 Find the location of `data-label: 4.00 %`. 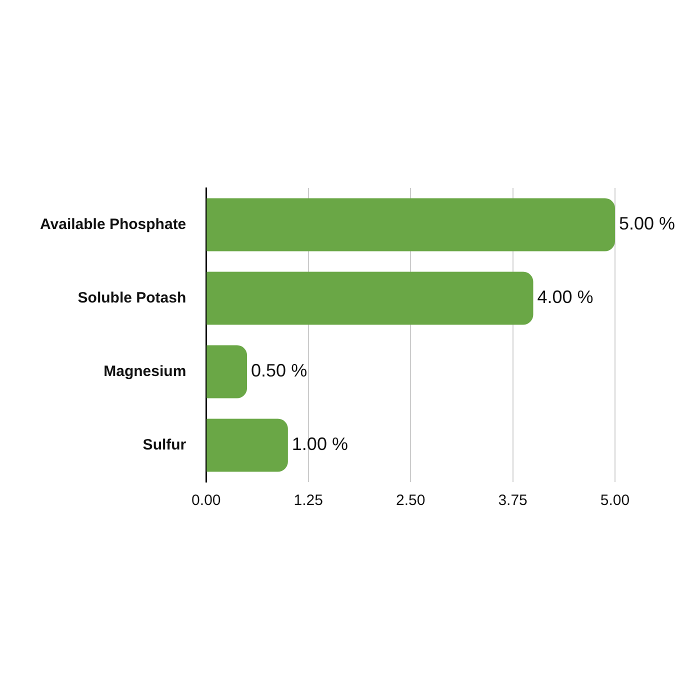

data-label: 4.00 % is located at coordinates (565, 297).